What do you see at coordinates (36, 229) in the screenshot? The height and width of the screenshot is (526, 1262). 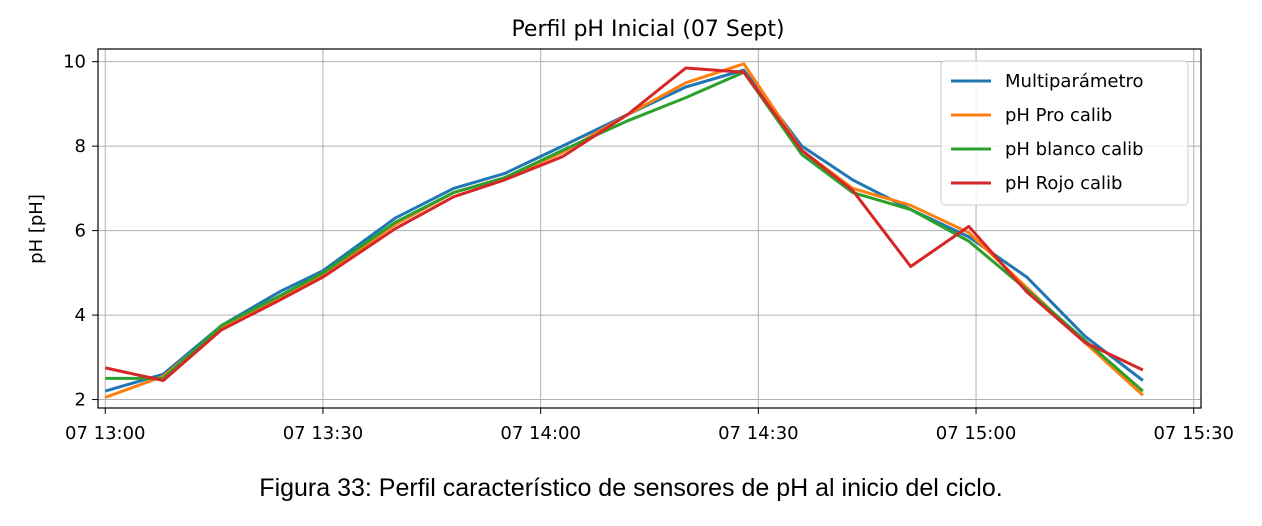 I see `y-axis-label: pH [pH]` at bounding box center [36, 229].